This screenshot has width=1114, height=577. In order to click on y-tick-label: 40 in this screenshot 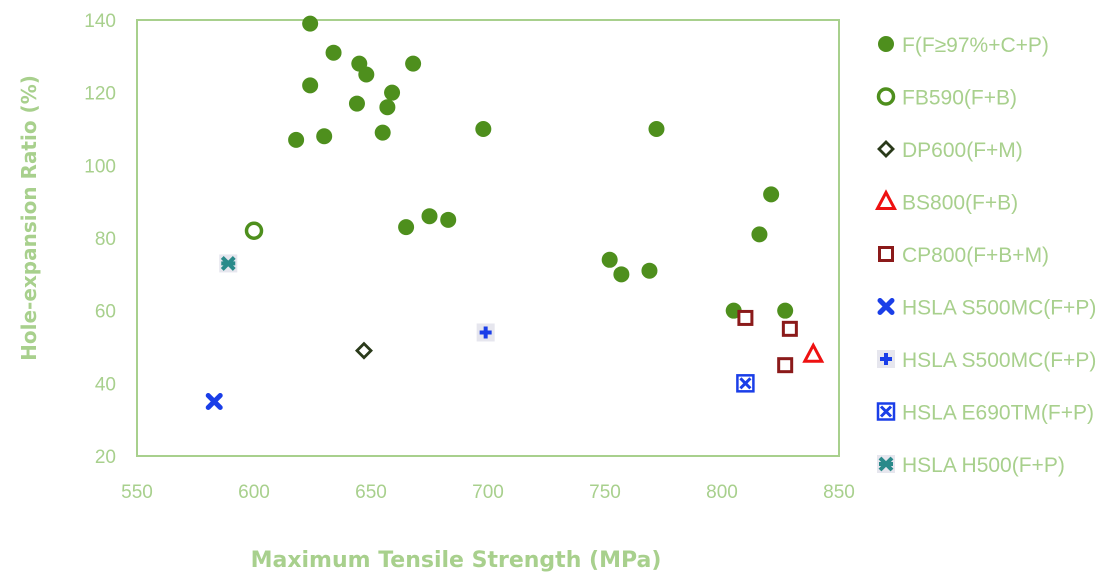, I will do `click(105, 384)`.